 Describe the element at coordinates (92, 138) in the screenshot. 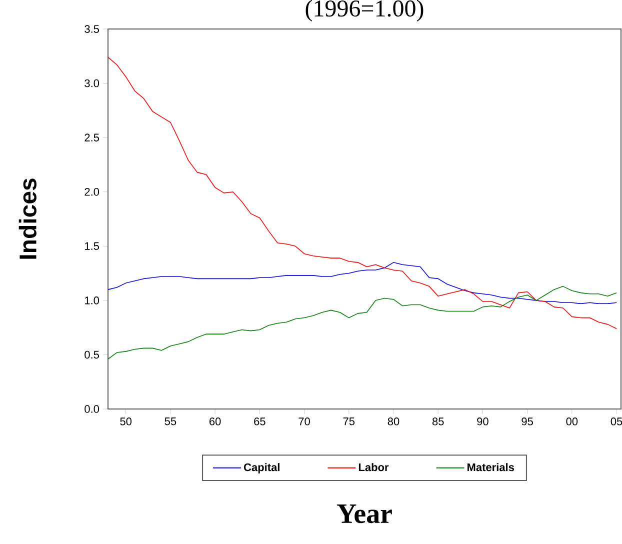

I see `y-tick-label: 2.5` at that location.